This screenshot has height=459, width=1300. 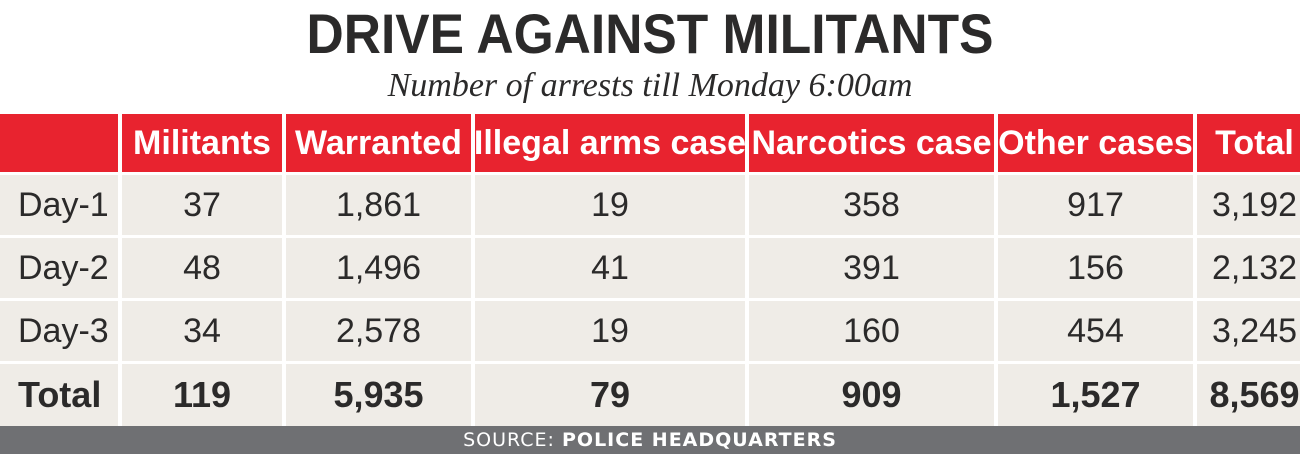 I want to click on total-cell: 1,527, so click(x=1095, y=395).